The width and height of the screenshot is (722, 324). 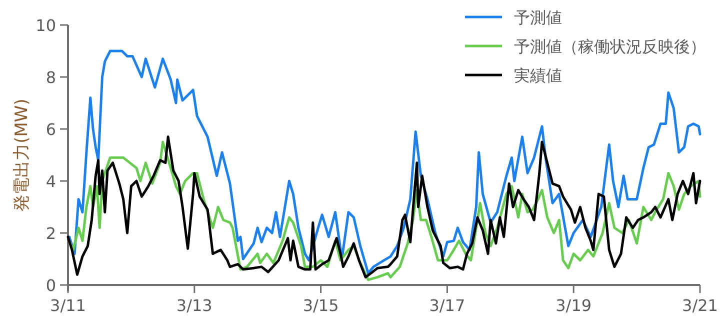 What do you see at coordinates (538, 75) in the screenshot?
I see `legend-label: 実績値` at bounding box center [538, 75].